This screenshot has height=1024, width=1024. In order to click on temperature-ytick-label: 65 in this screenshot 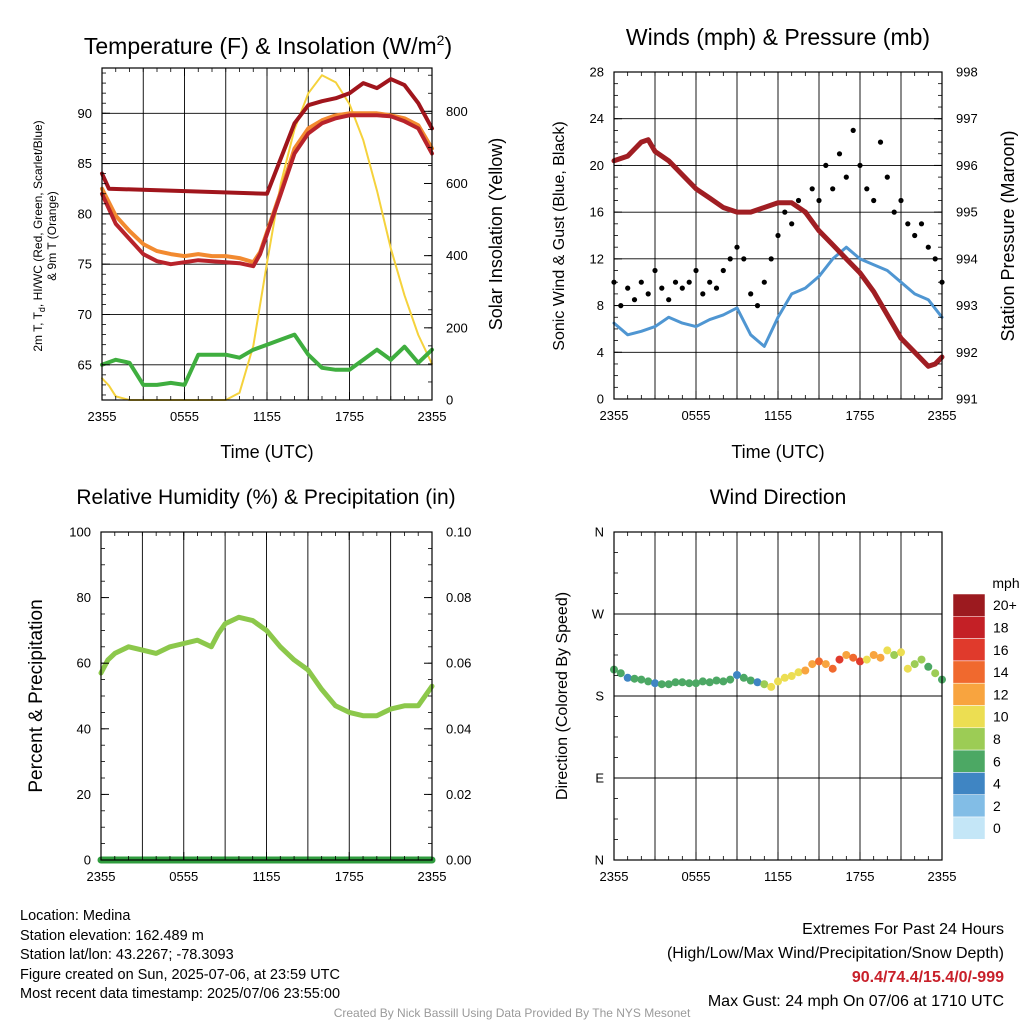, I will do `click(85, 364)`.